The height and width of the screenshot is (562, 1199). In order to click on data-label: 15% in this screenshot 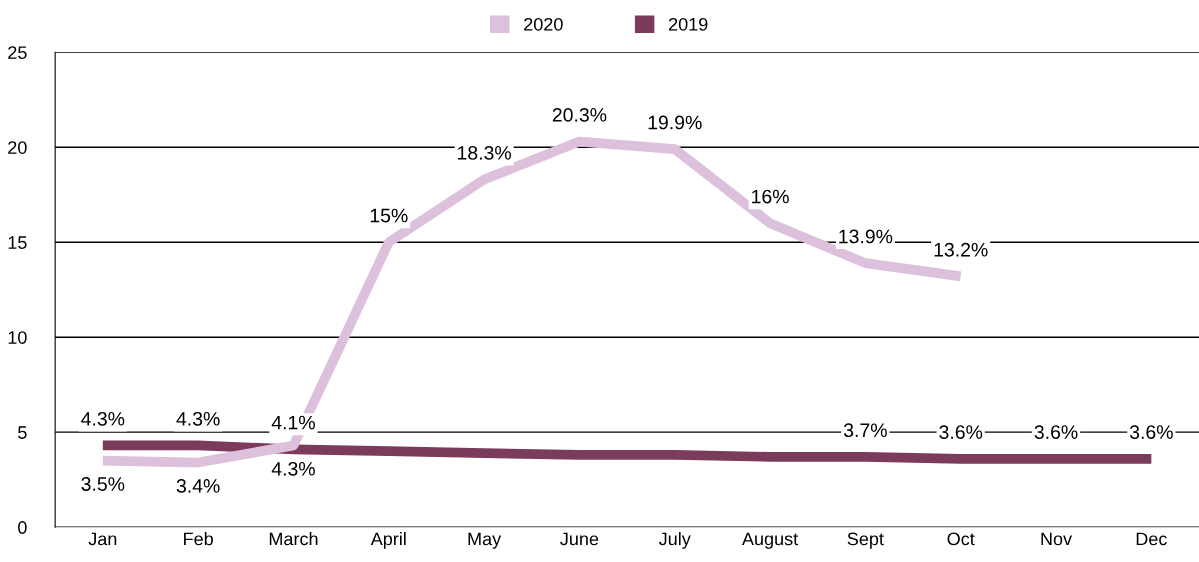, I will do `click(389, 215)`.